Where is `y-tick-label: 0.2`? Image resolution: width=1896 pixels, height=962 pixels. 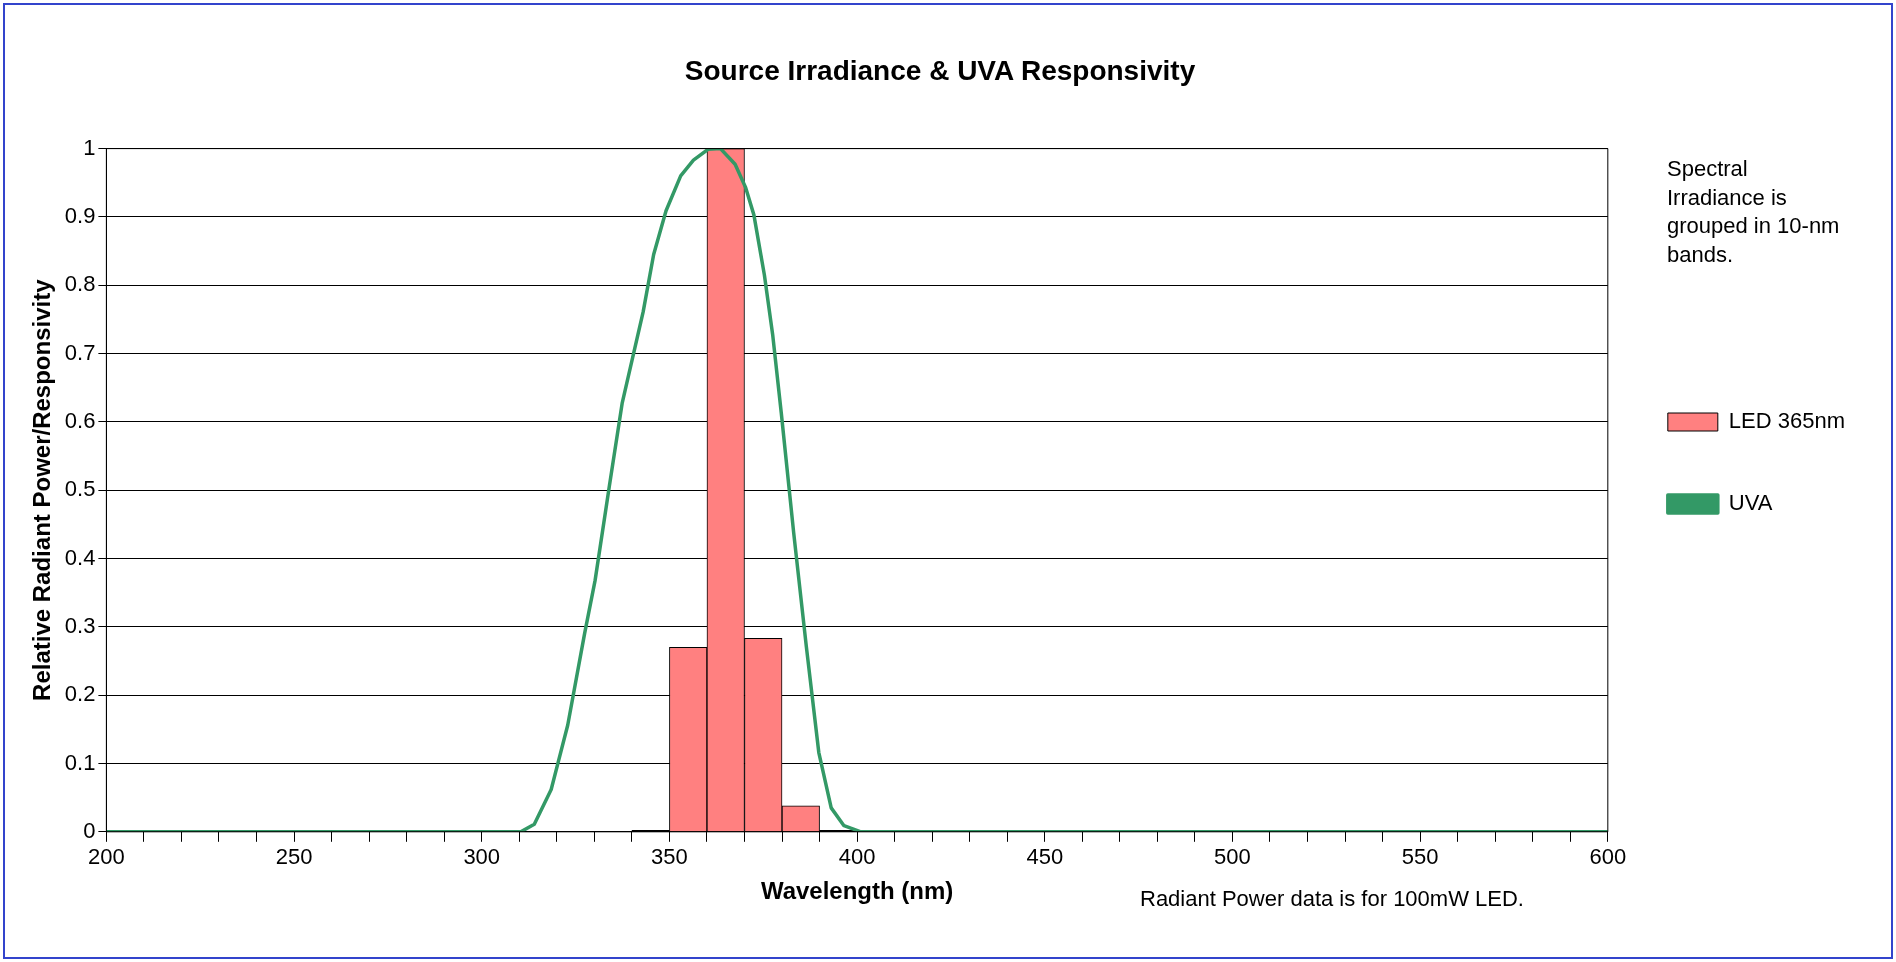 y-tick-label: 0.2 is located at coordinates (80, 694).